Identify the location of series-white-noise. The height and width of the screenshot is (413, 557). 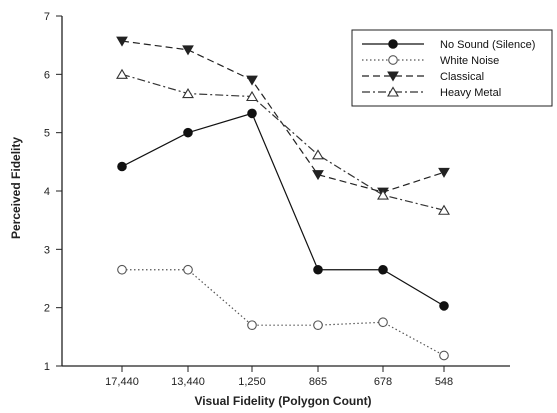
(283, 312).